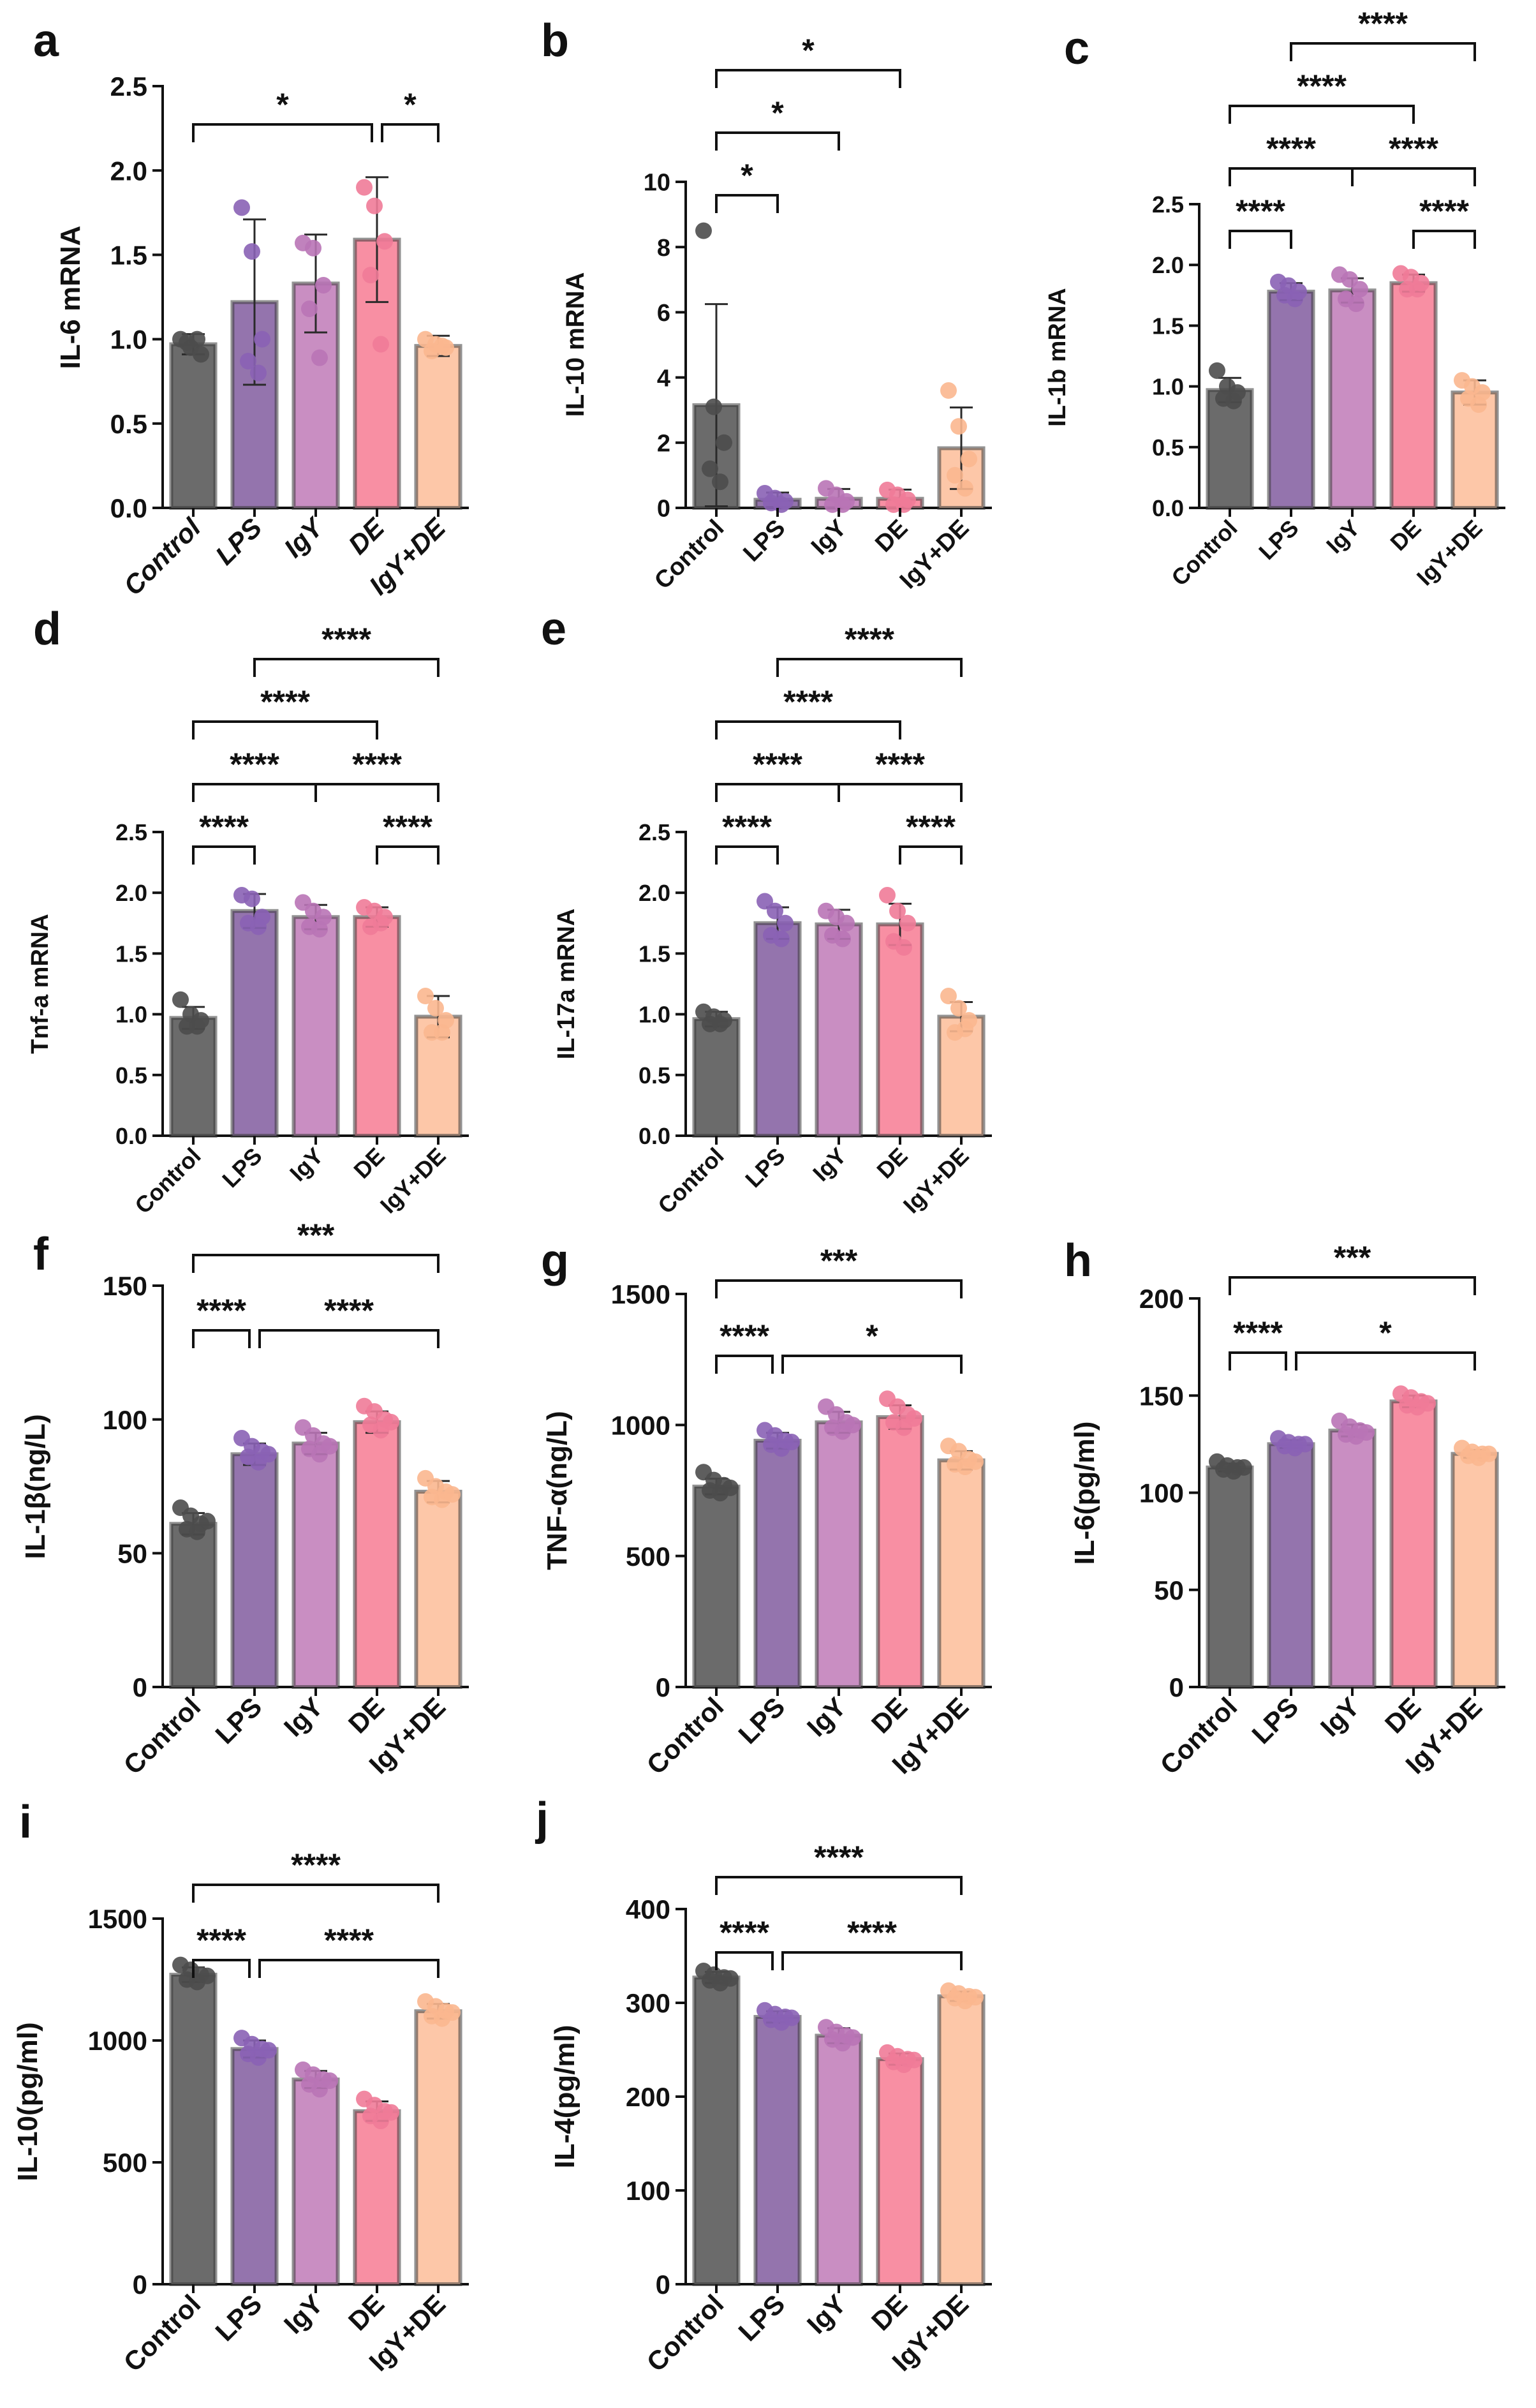 The image size is (1536, 2408). I want to click on panel-letter: e, so click(553, 629).